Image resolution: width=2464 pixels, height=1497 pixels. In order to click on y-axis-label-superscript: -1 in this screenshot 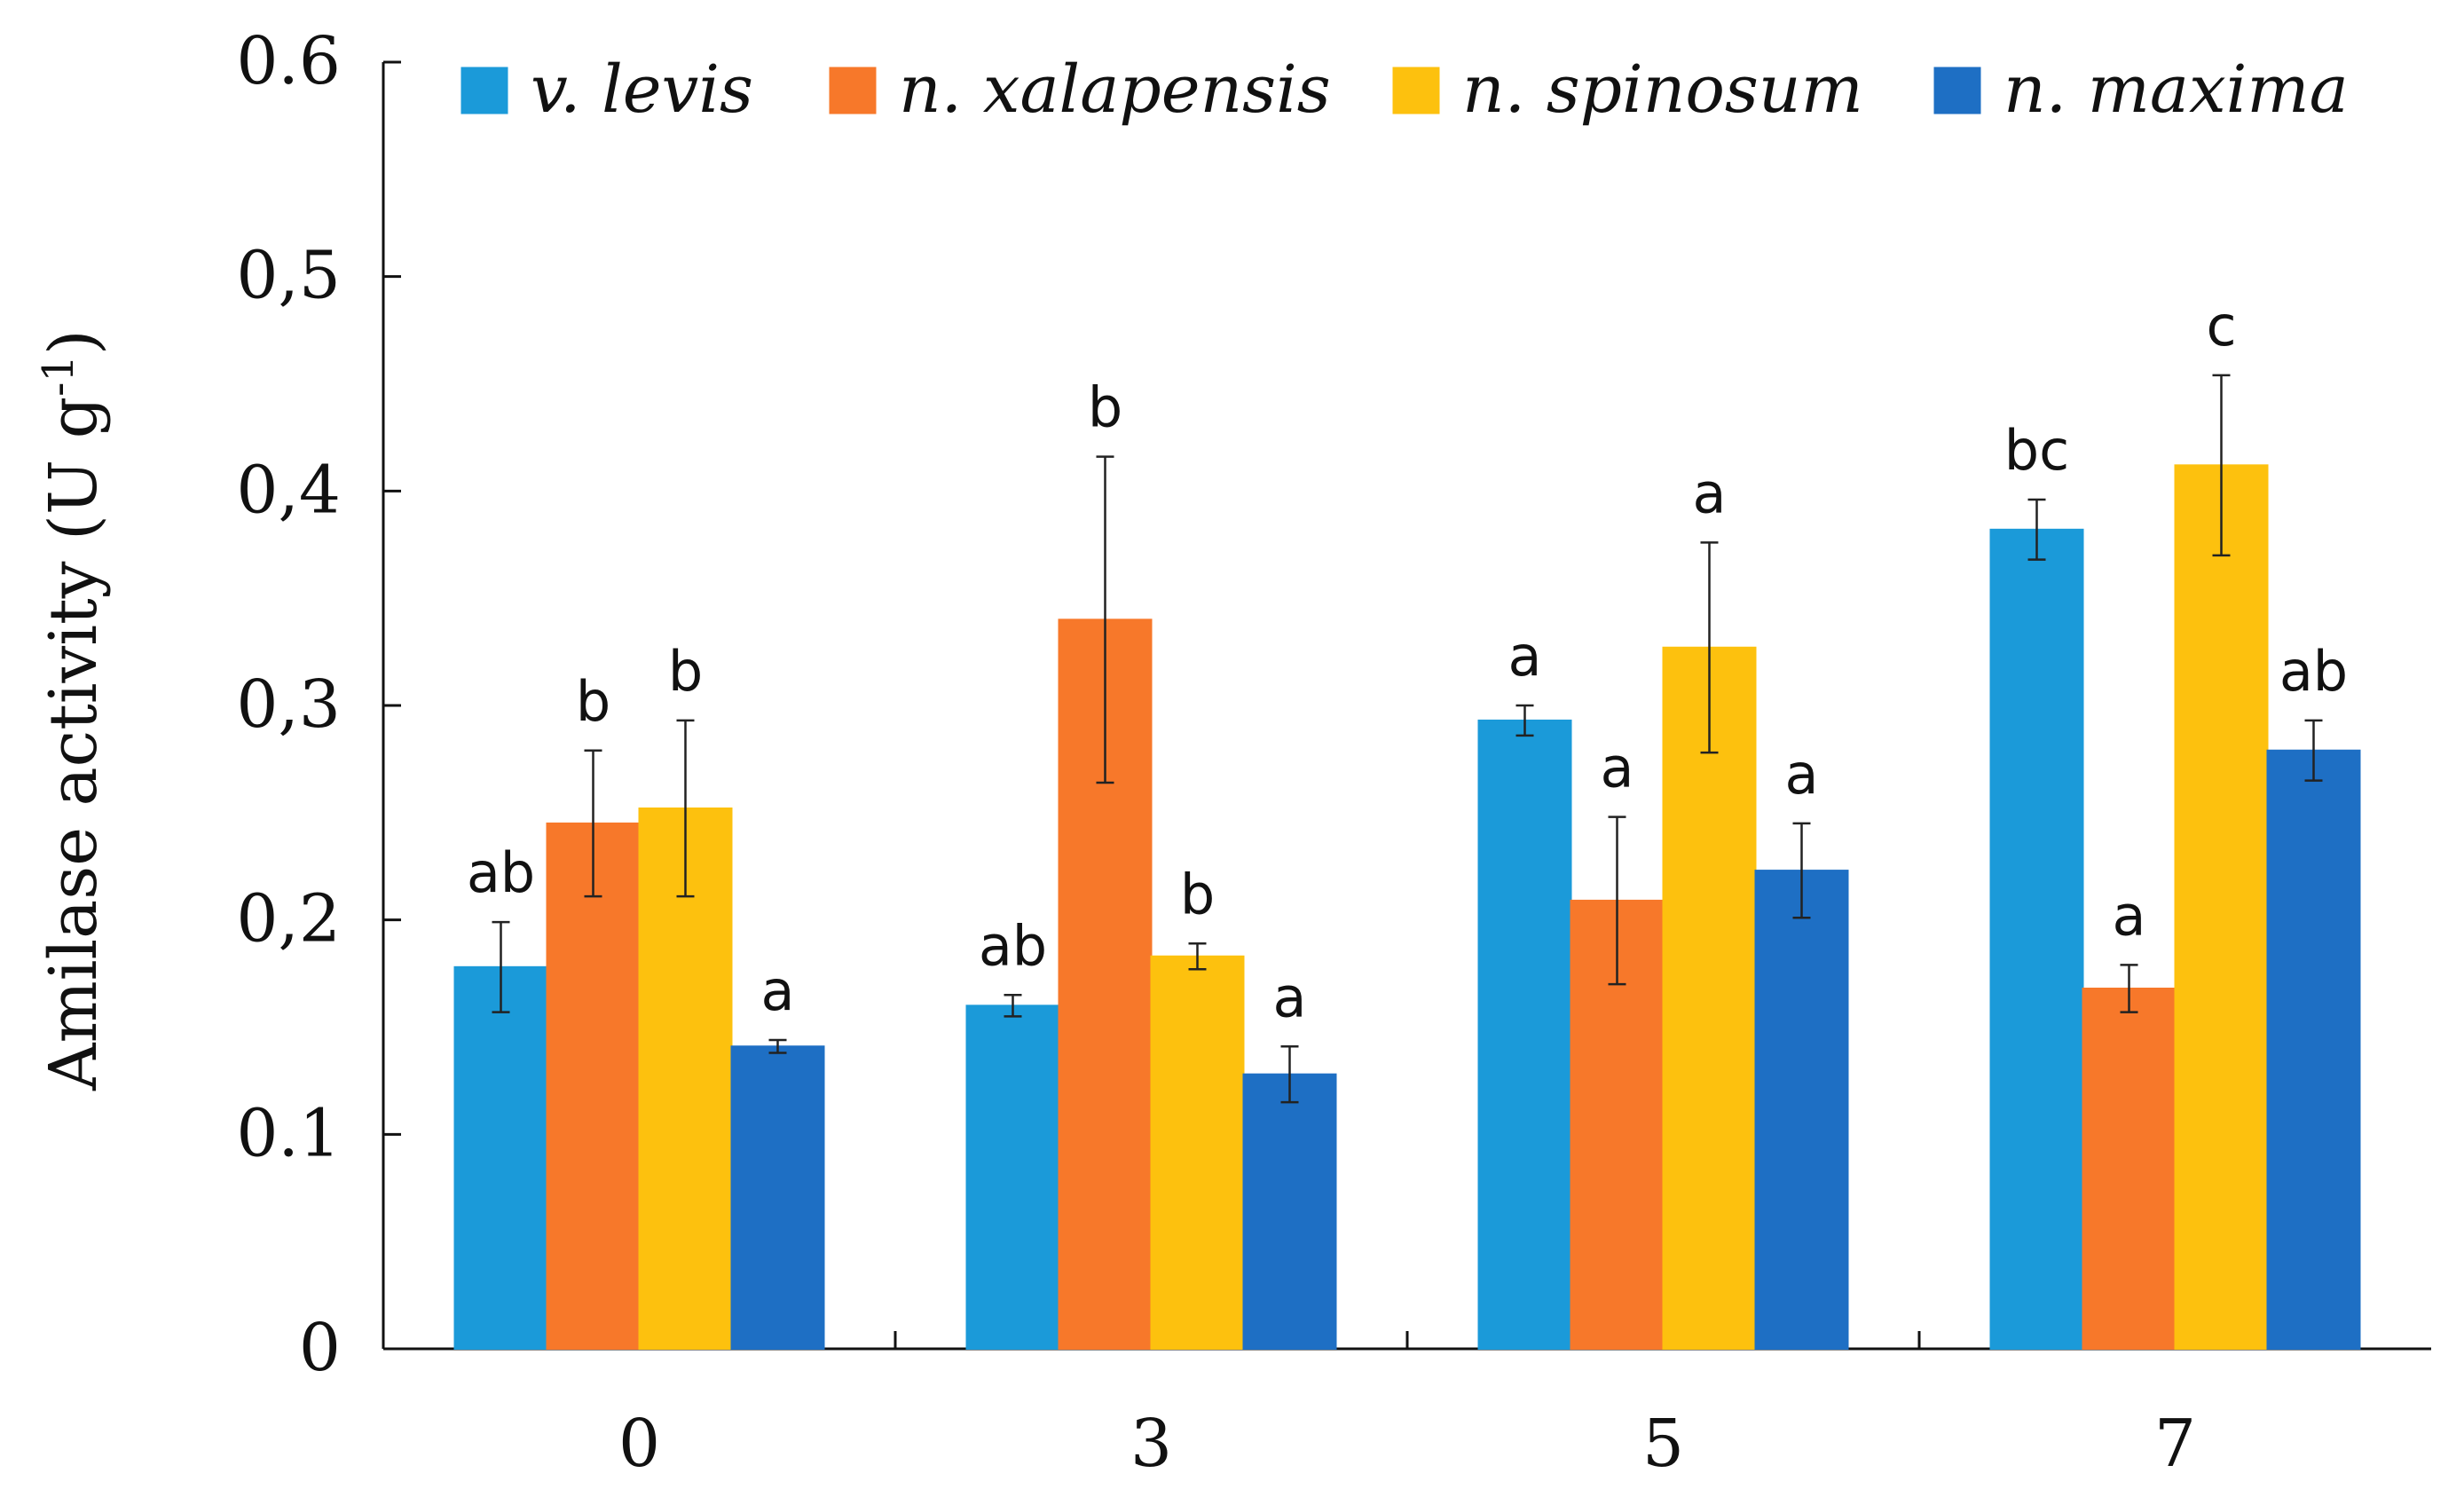, I will do `click(58, 376)`.